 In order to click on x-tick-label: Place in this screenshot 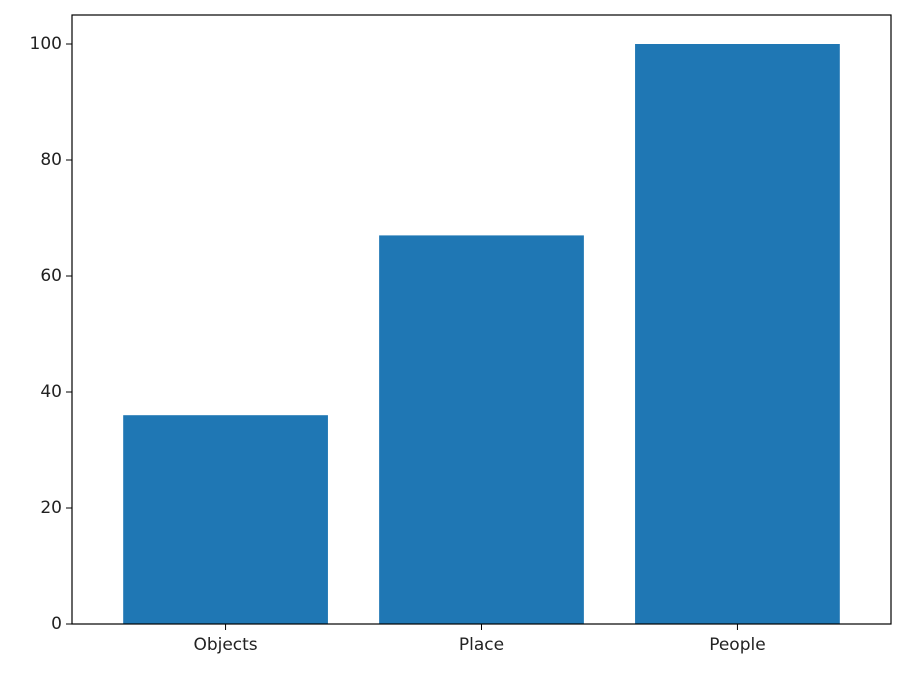, I will do `click(481, 645)`.